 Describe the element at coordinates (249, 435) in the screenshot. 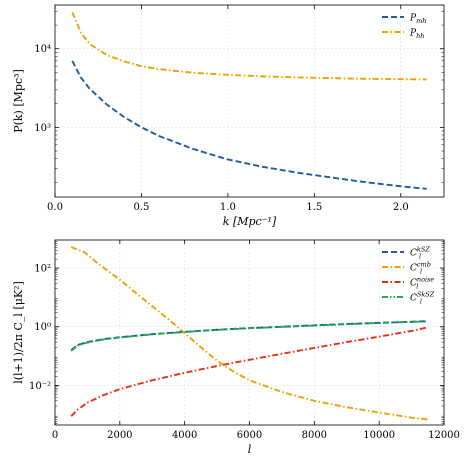

I see `x-tick-label: 6000` at that location.